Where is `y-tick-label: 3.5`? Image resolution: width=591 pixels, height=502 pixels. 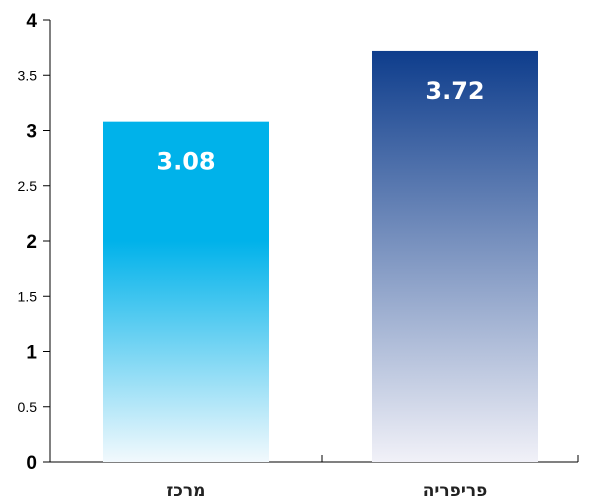
y-tick-label: 3.5 is located at coordinates (28, 75).